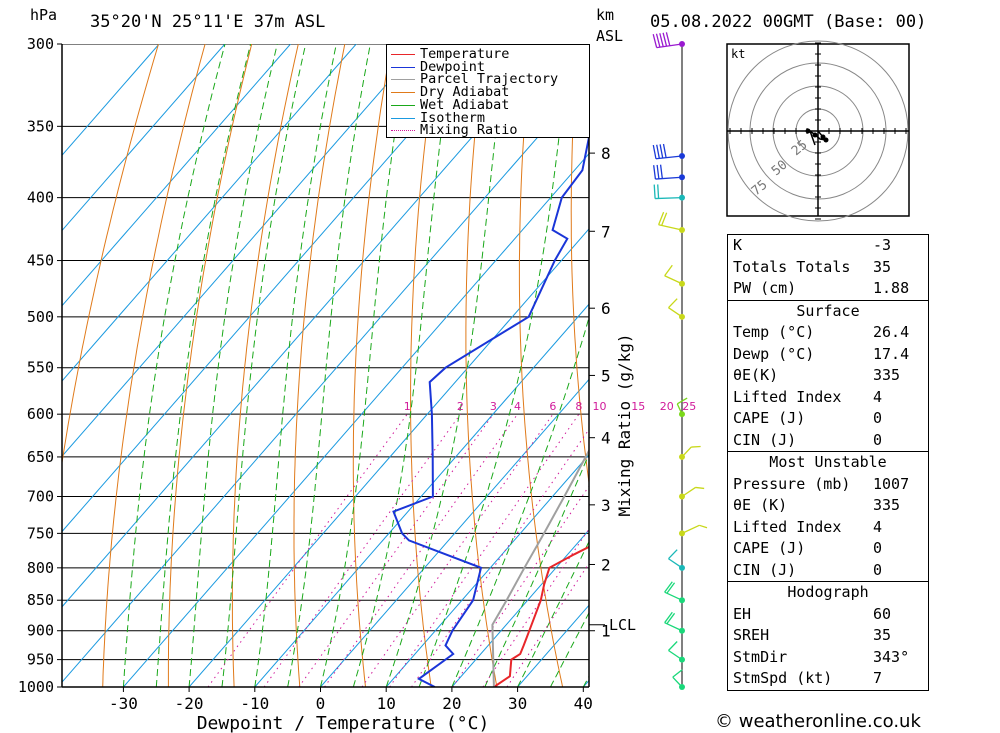  What do you see at coordinates (517, 703) in the screenshot?
I see `temperature-tick-label: 30` at bounding box center [517, 703].